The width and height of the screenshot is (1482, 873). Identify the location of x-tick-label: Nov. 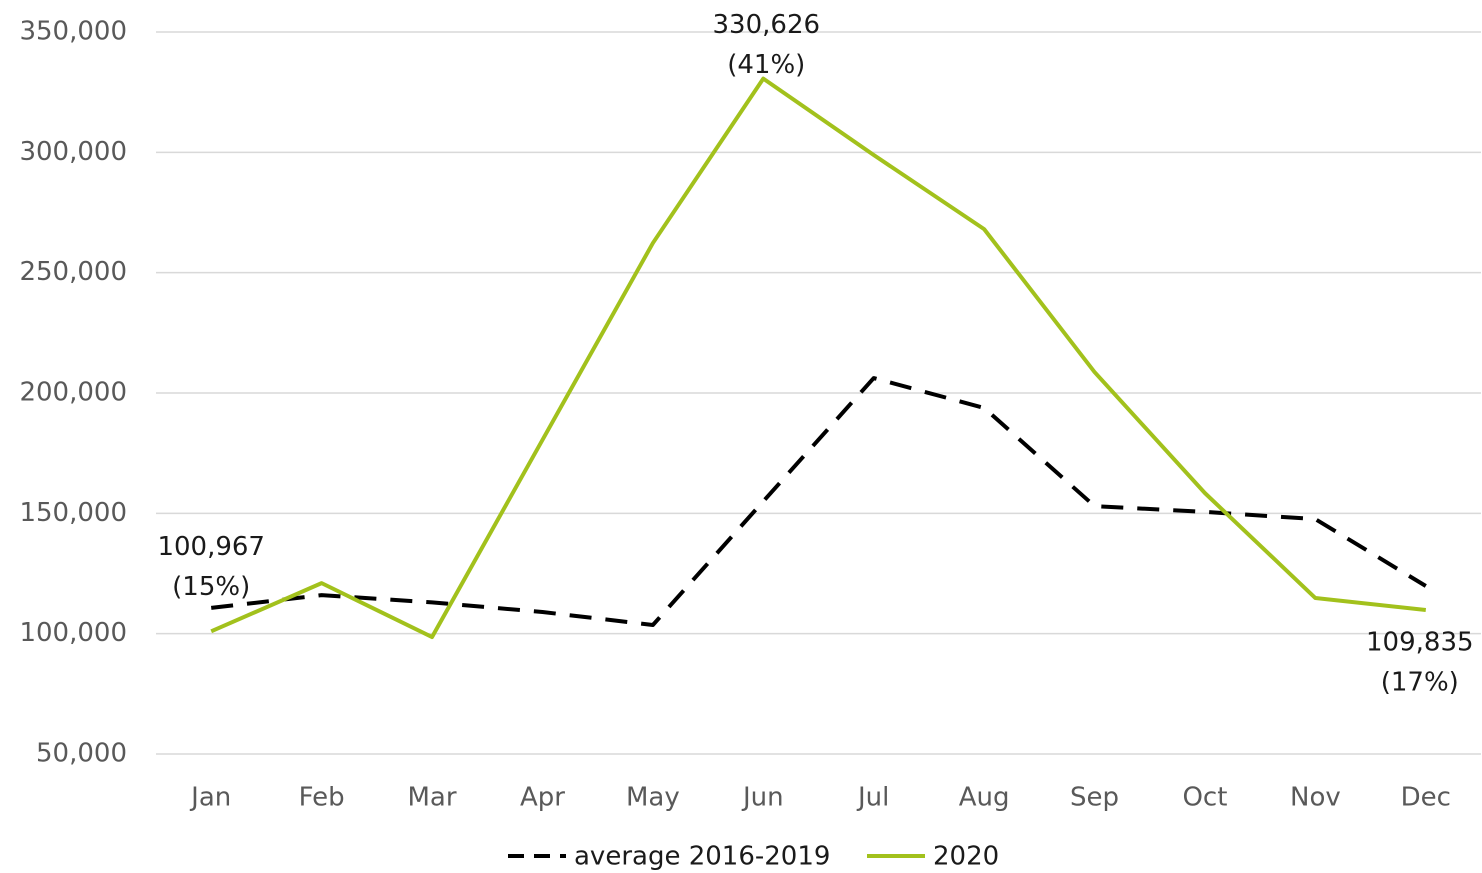
(1315, 798).